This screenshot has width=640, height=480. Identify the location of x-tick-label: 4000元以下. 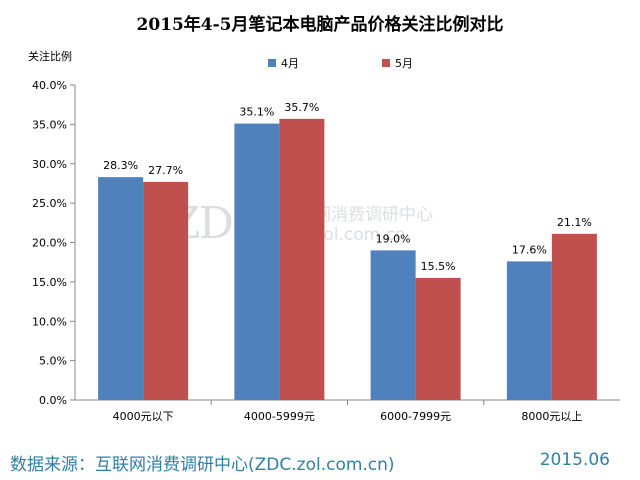
(143, 416).